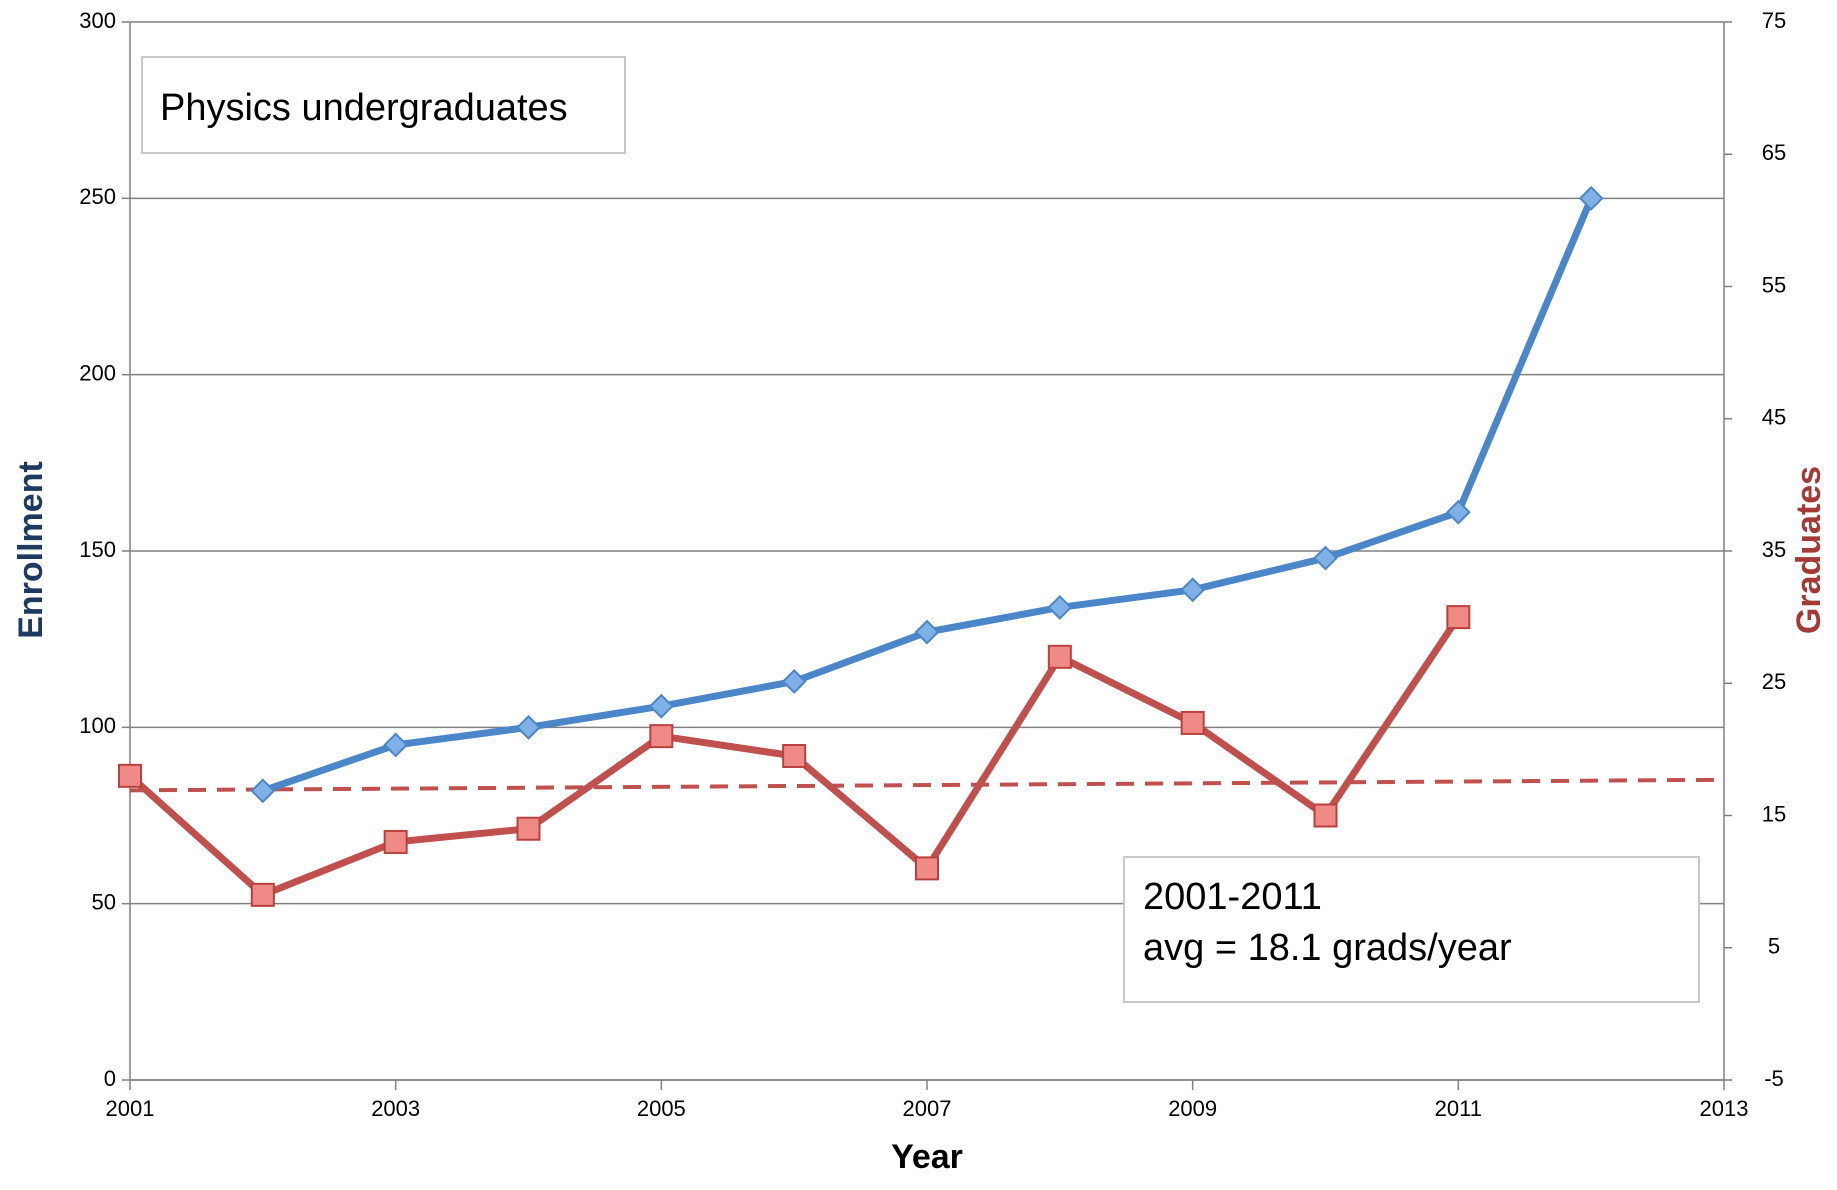 The height and width of the screenshot is (1190, 1837). Describe the element at coordinates (1774, 946) in the screenshot. I see `y2-tick-label: 5` at that location.